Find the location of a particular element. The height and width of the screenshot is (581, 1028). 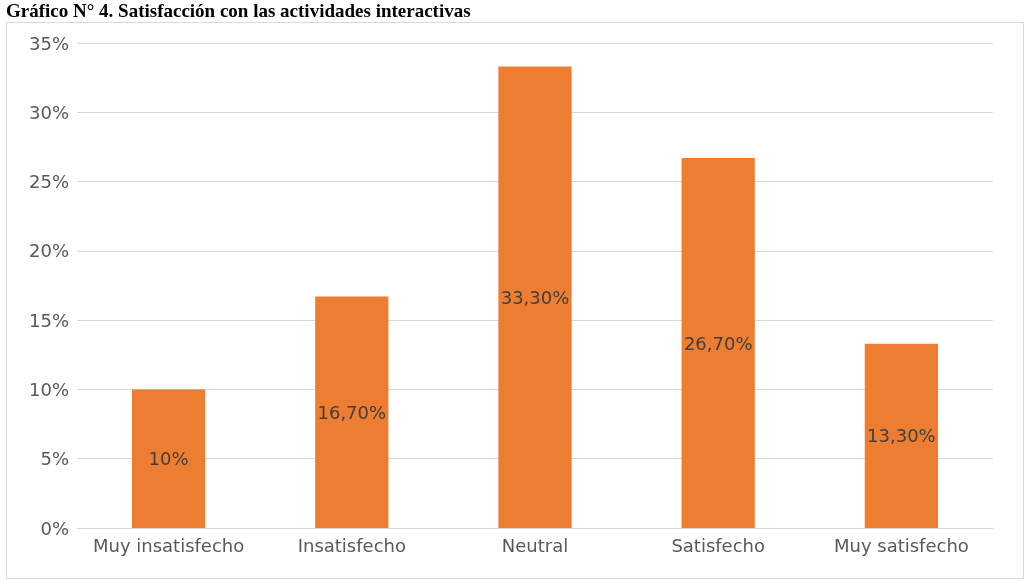

y-tick-label: 20% is located at coordinates (48, 251).